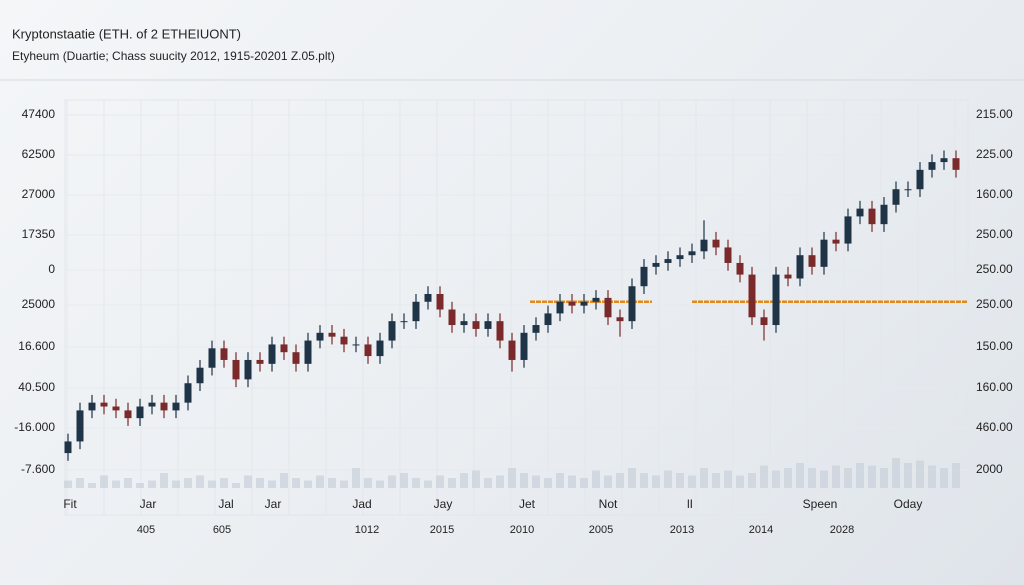  What do you see at coordinates (994, 427) in the screenshot?
I see `right-axis-label: 460.00` at bounding box center [994, 427].